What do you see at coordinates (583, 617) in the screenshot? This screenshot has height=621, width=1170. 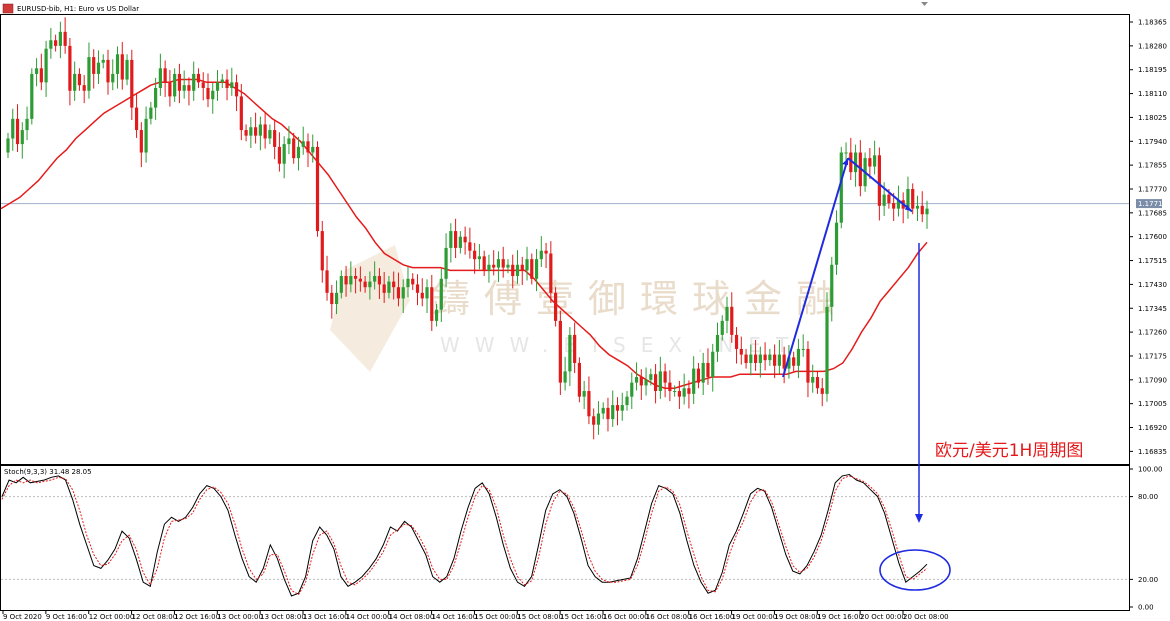 I see `time-tick-label: 15 Oct 16:00` at bounding box center [583, 617].